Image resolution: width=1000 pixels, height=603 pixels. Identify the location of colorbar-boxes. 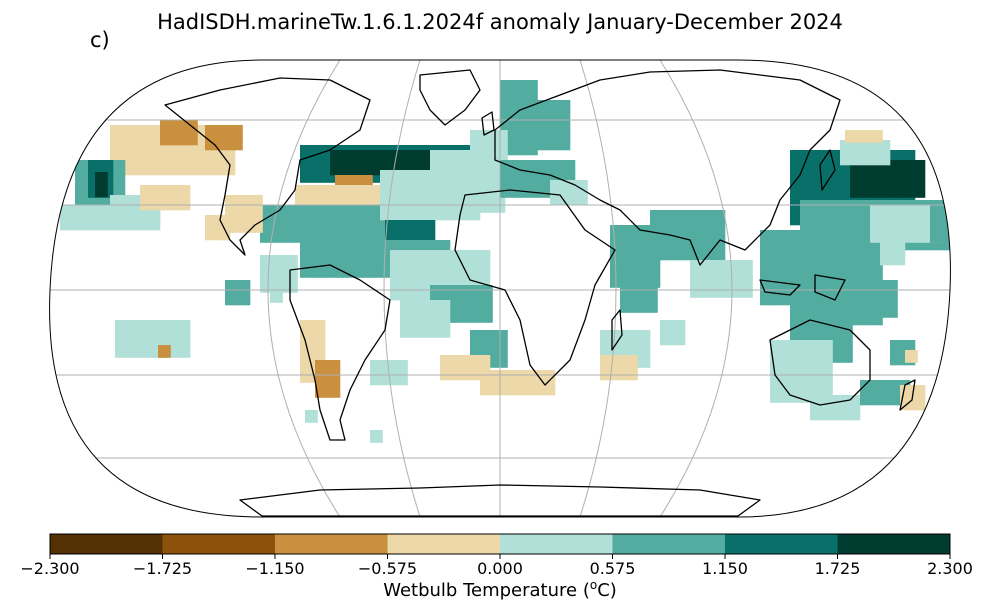
(500, 544).